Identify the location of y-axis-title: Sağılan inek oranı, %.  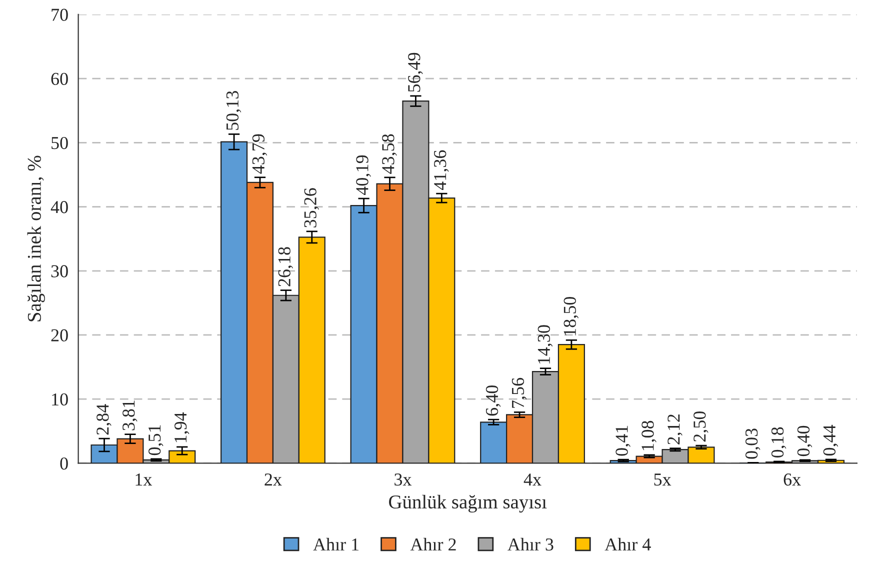
(36, 239).